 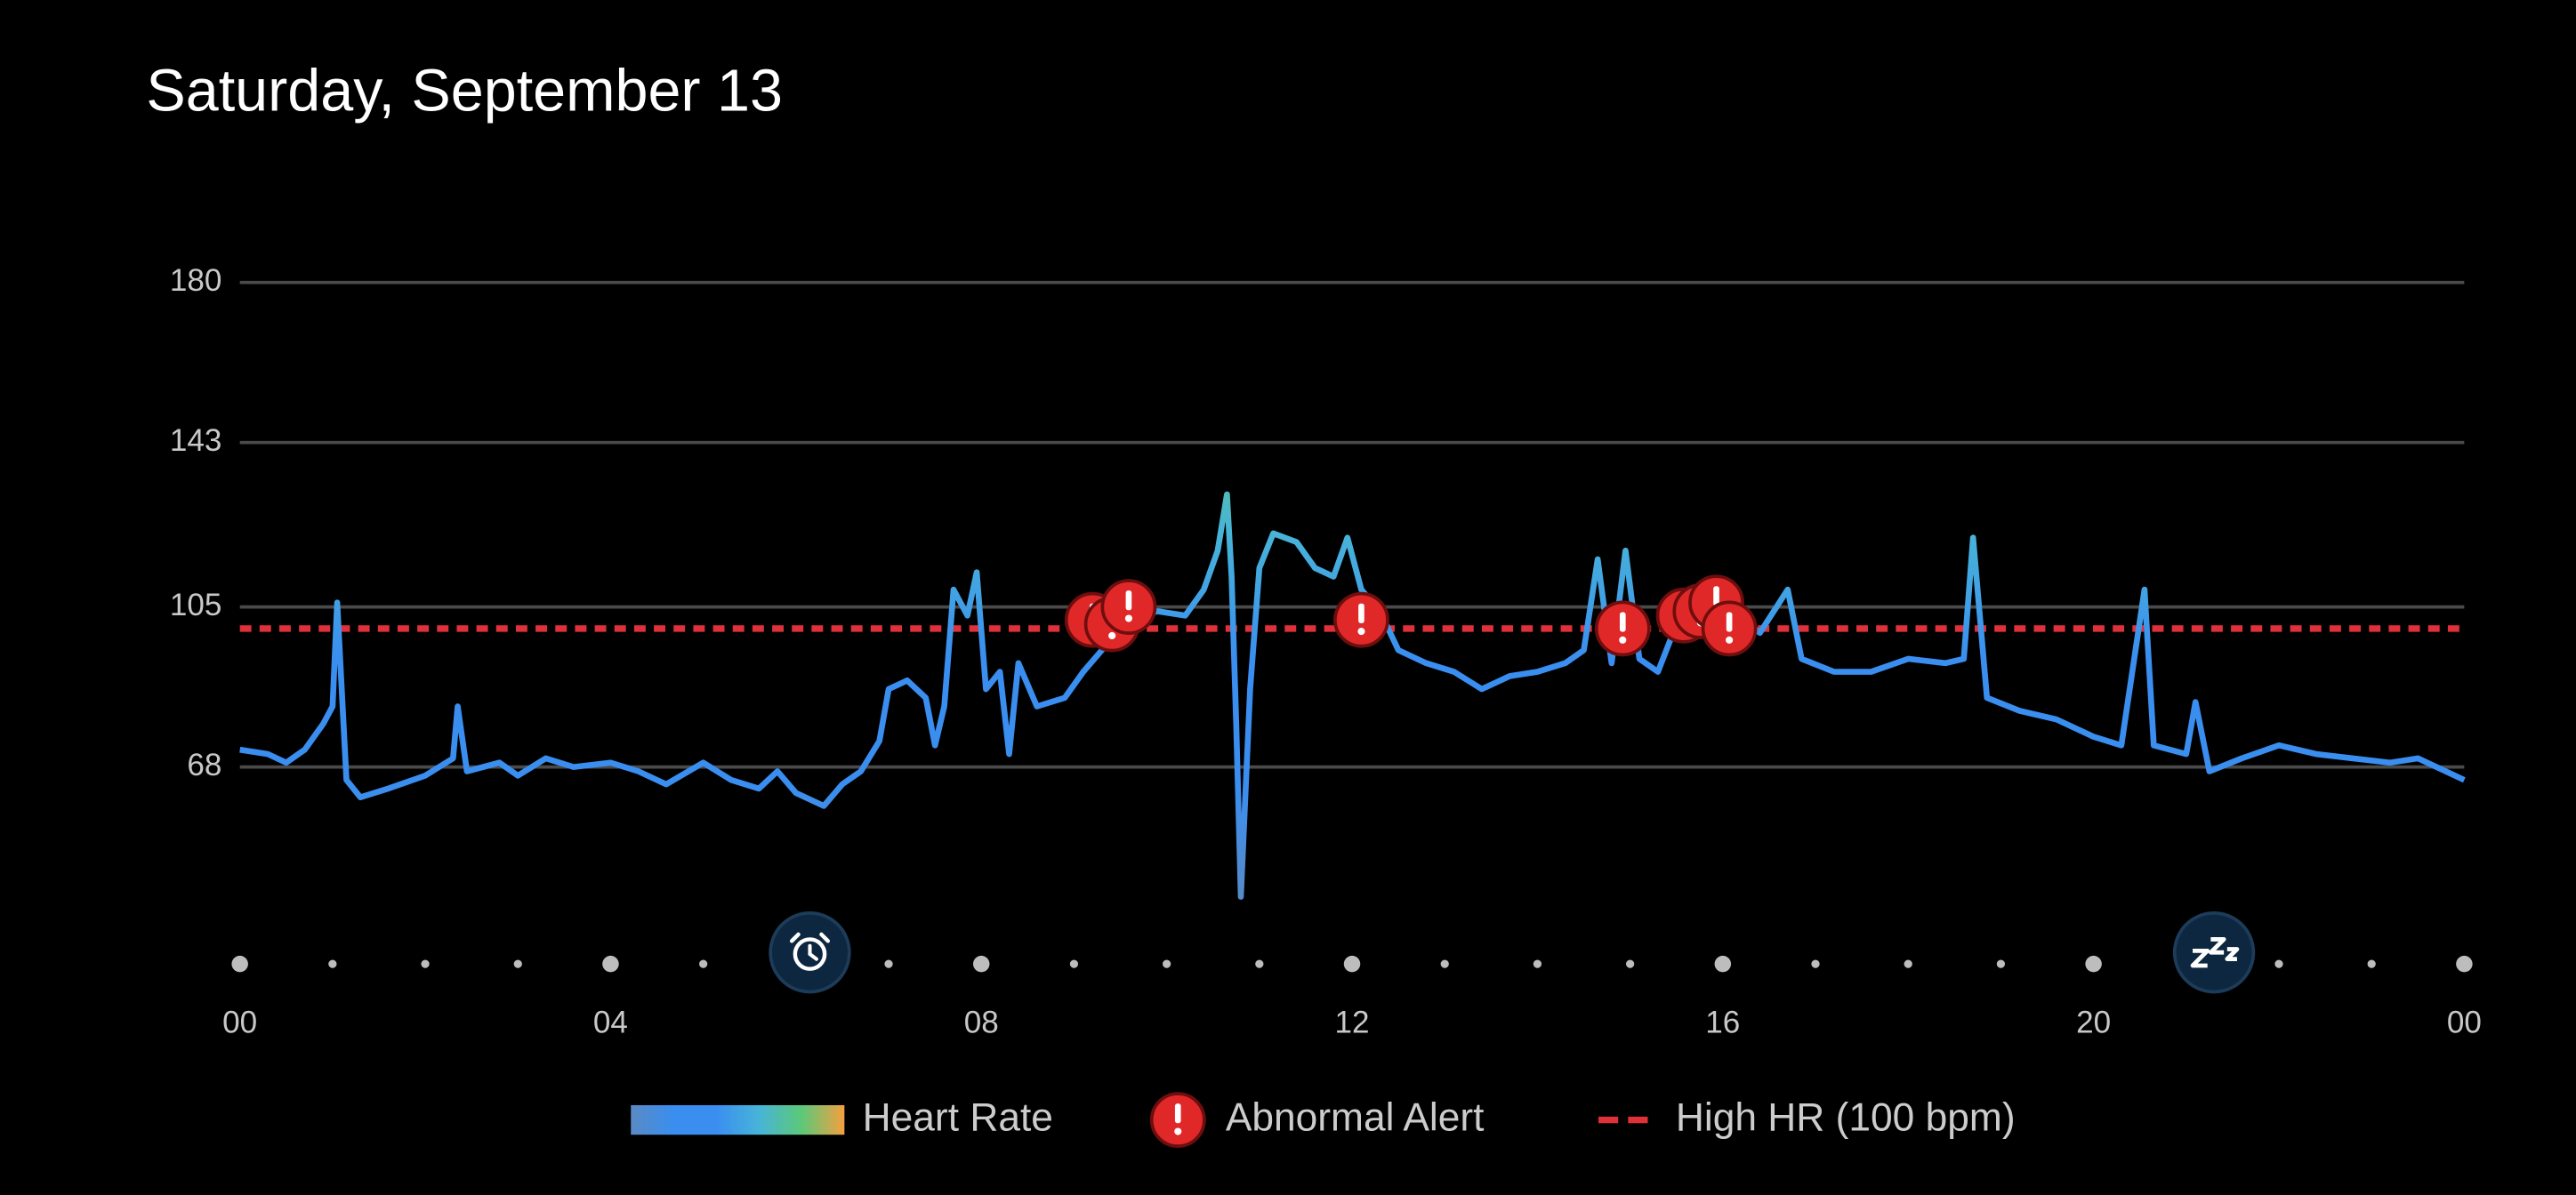 What do you see at coordinates (813, 952) in the screenshot?
I see `clock-hands` at bounding box center [813, 952].